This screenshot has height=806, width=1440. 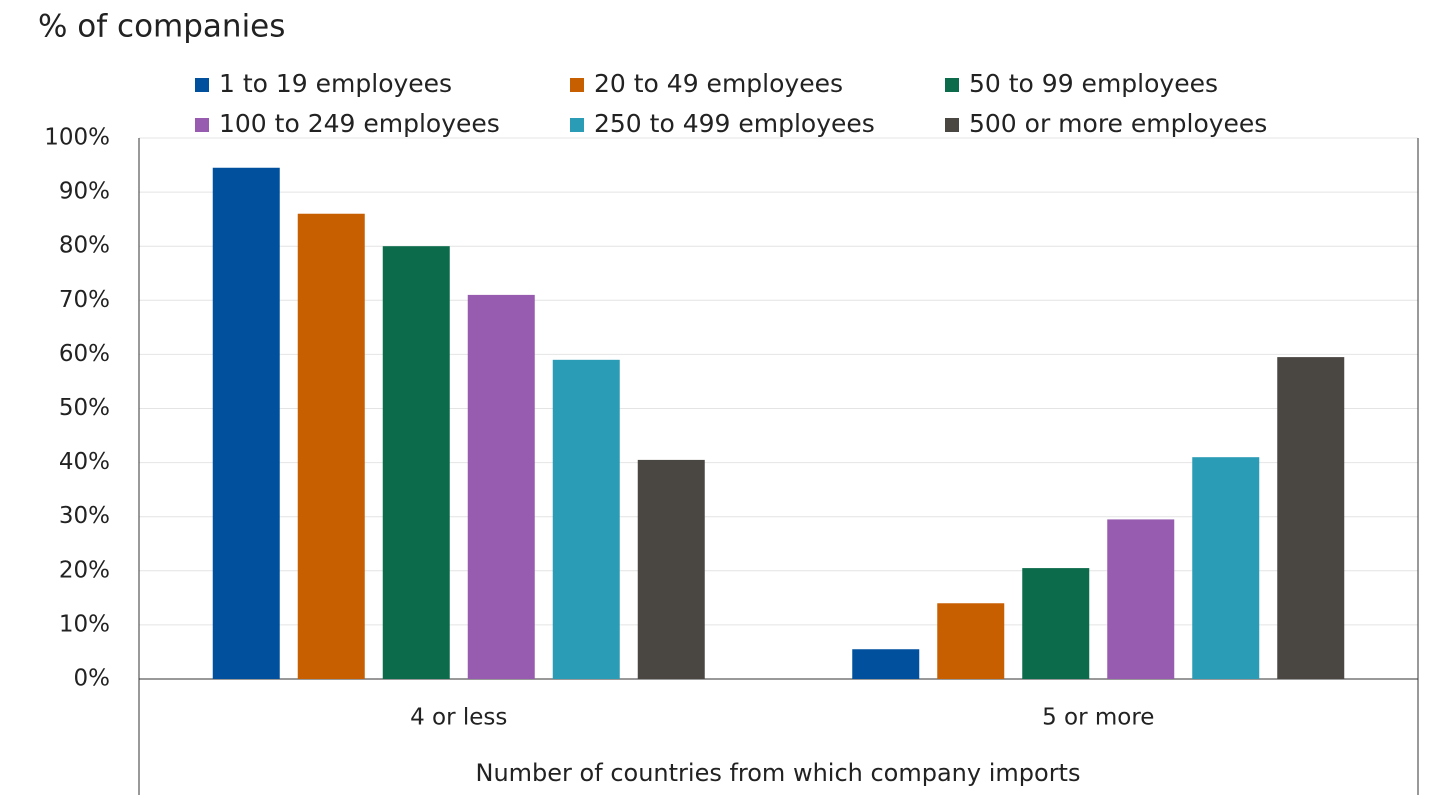 What do you see at coordinates (359, 123) in the screenshot?
I see `legend-label: 100 to 249 employees` at bounding box center [359, 123].